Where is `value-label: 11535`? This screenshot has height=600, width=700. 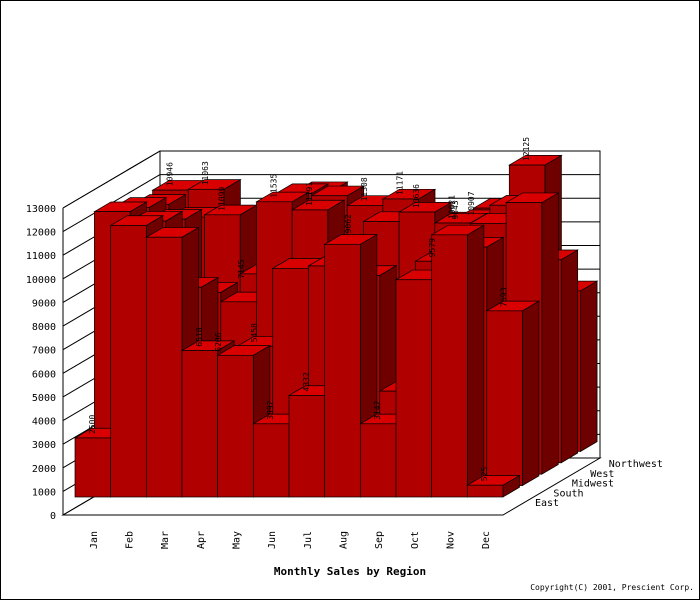
value-label: 11535 is located at coordinates (273, 186).